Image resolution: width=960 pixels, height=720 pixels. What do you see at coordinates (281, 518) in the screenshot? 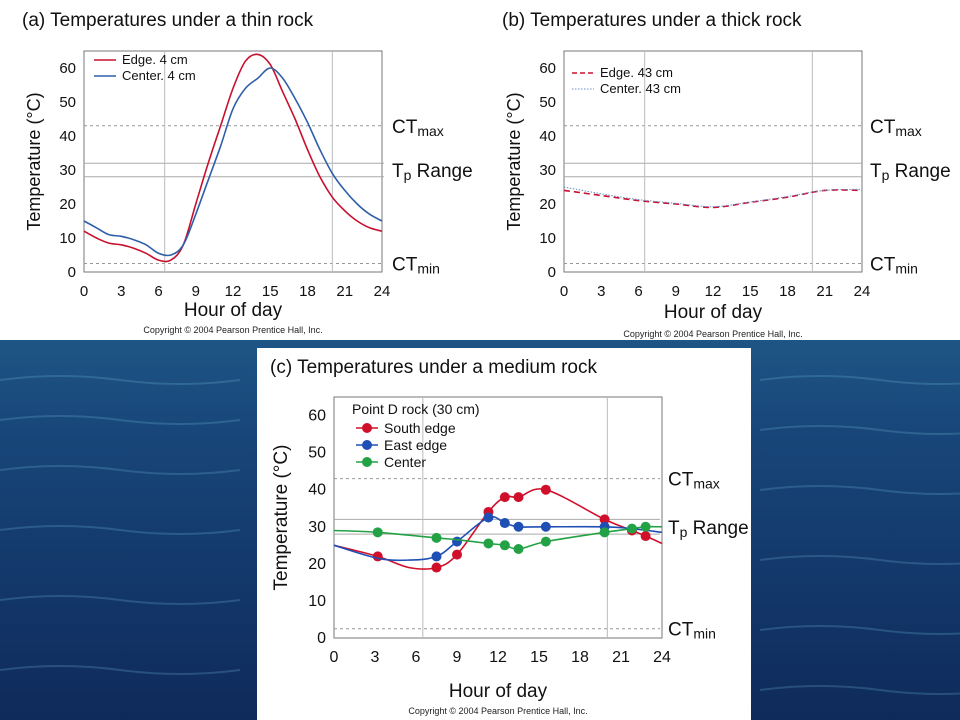
I see `y-axis-label: Temperature (°C)` at bounding box center [281, 518].